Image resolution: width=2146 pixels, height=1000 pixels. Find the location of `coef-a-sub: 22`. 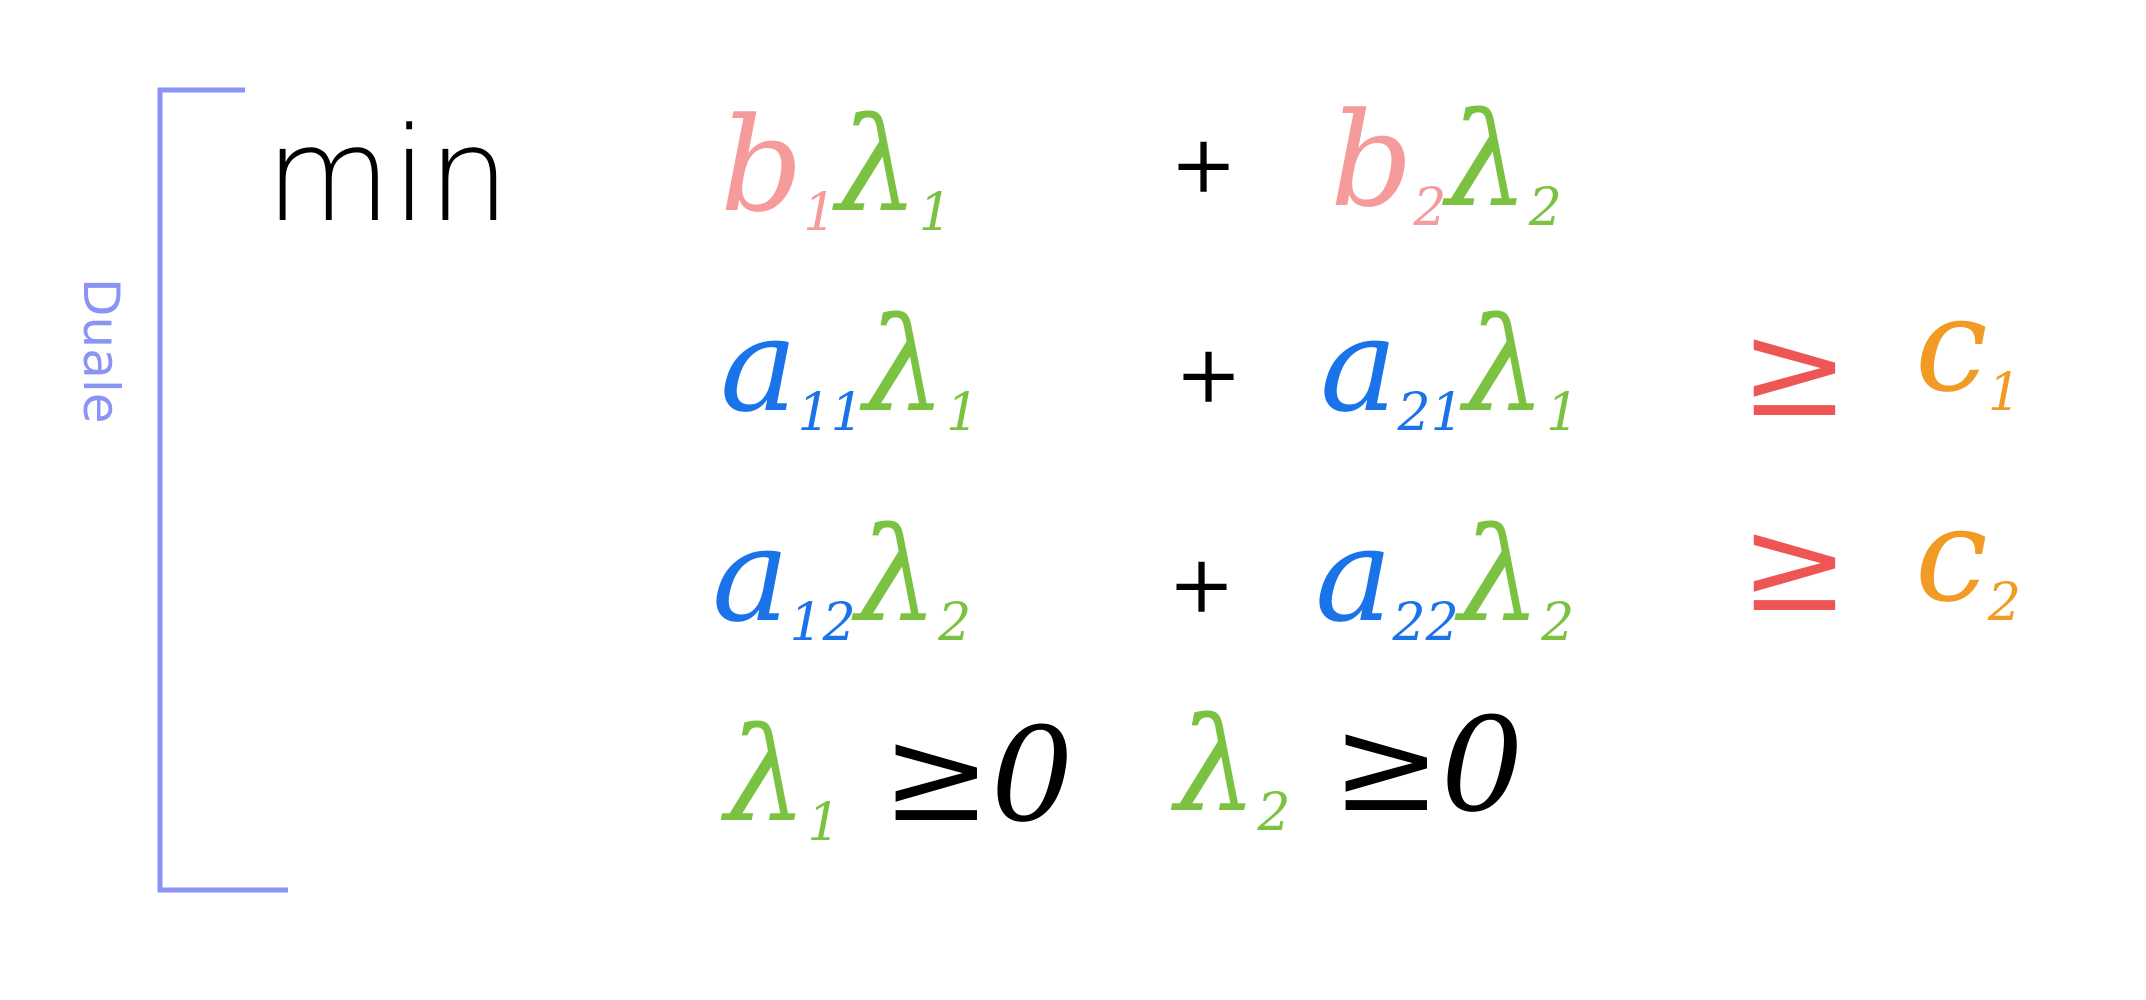

coef-a-sub: 22 is located at coordinates (1425, 623).